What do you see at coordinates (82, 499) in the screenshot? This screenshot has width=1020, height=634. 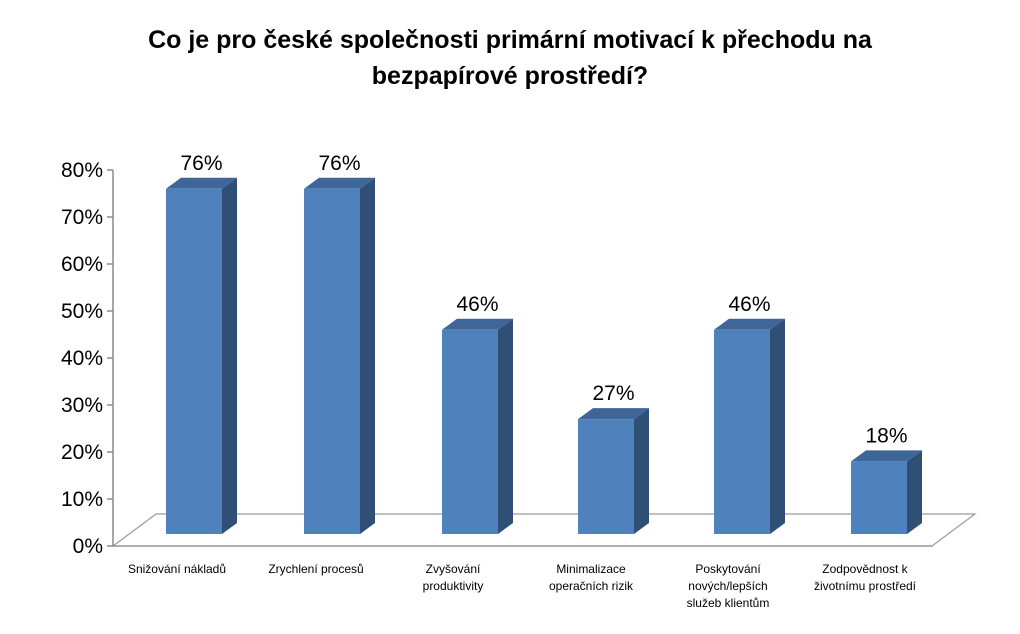 I see `y-tick-label: 10%` at bounding box center [82, 499].